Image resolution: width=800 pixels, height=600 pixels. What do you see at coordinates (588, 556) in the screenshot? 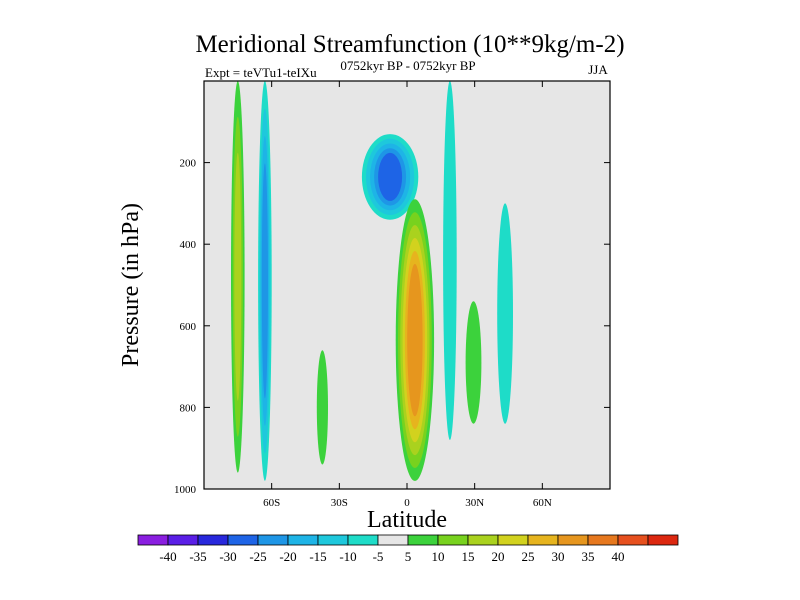
I see `colorbar-label: 35` at bounding box center [588, 556].